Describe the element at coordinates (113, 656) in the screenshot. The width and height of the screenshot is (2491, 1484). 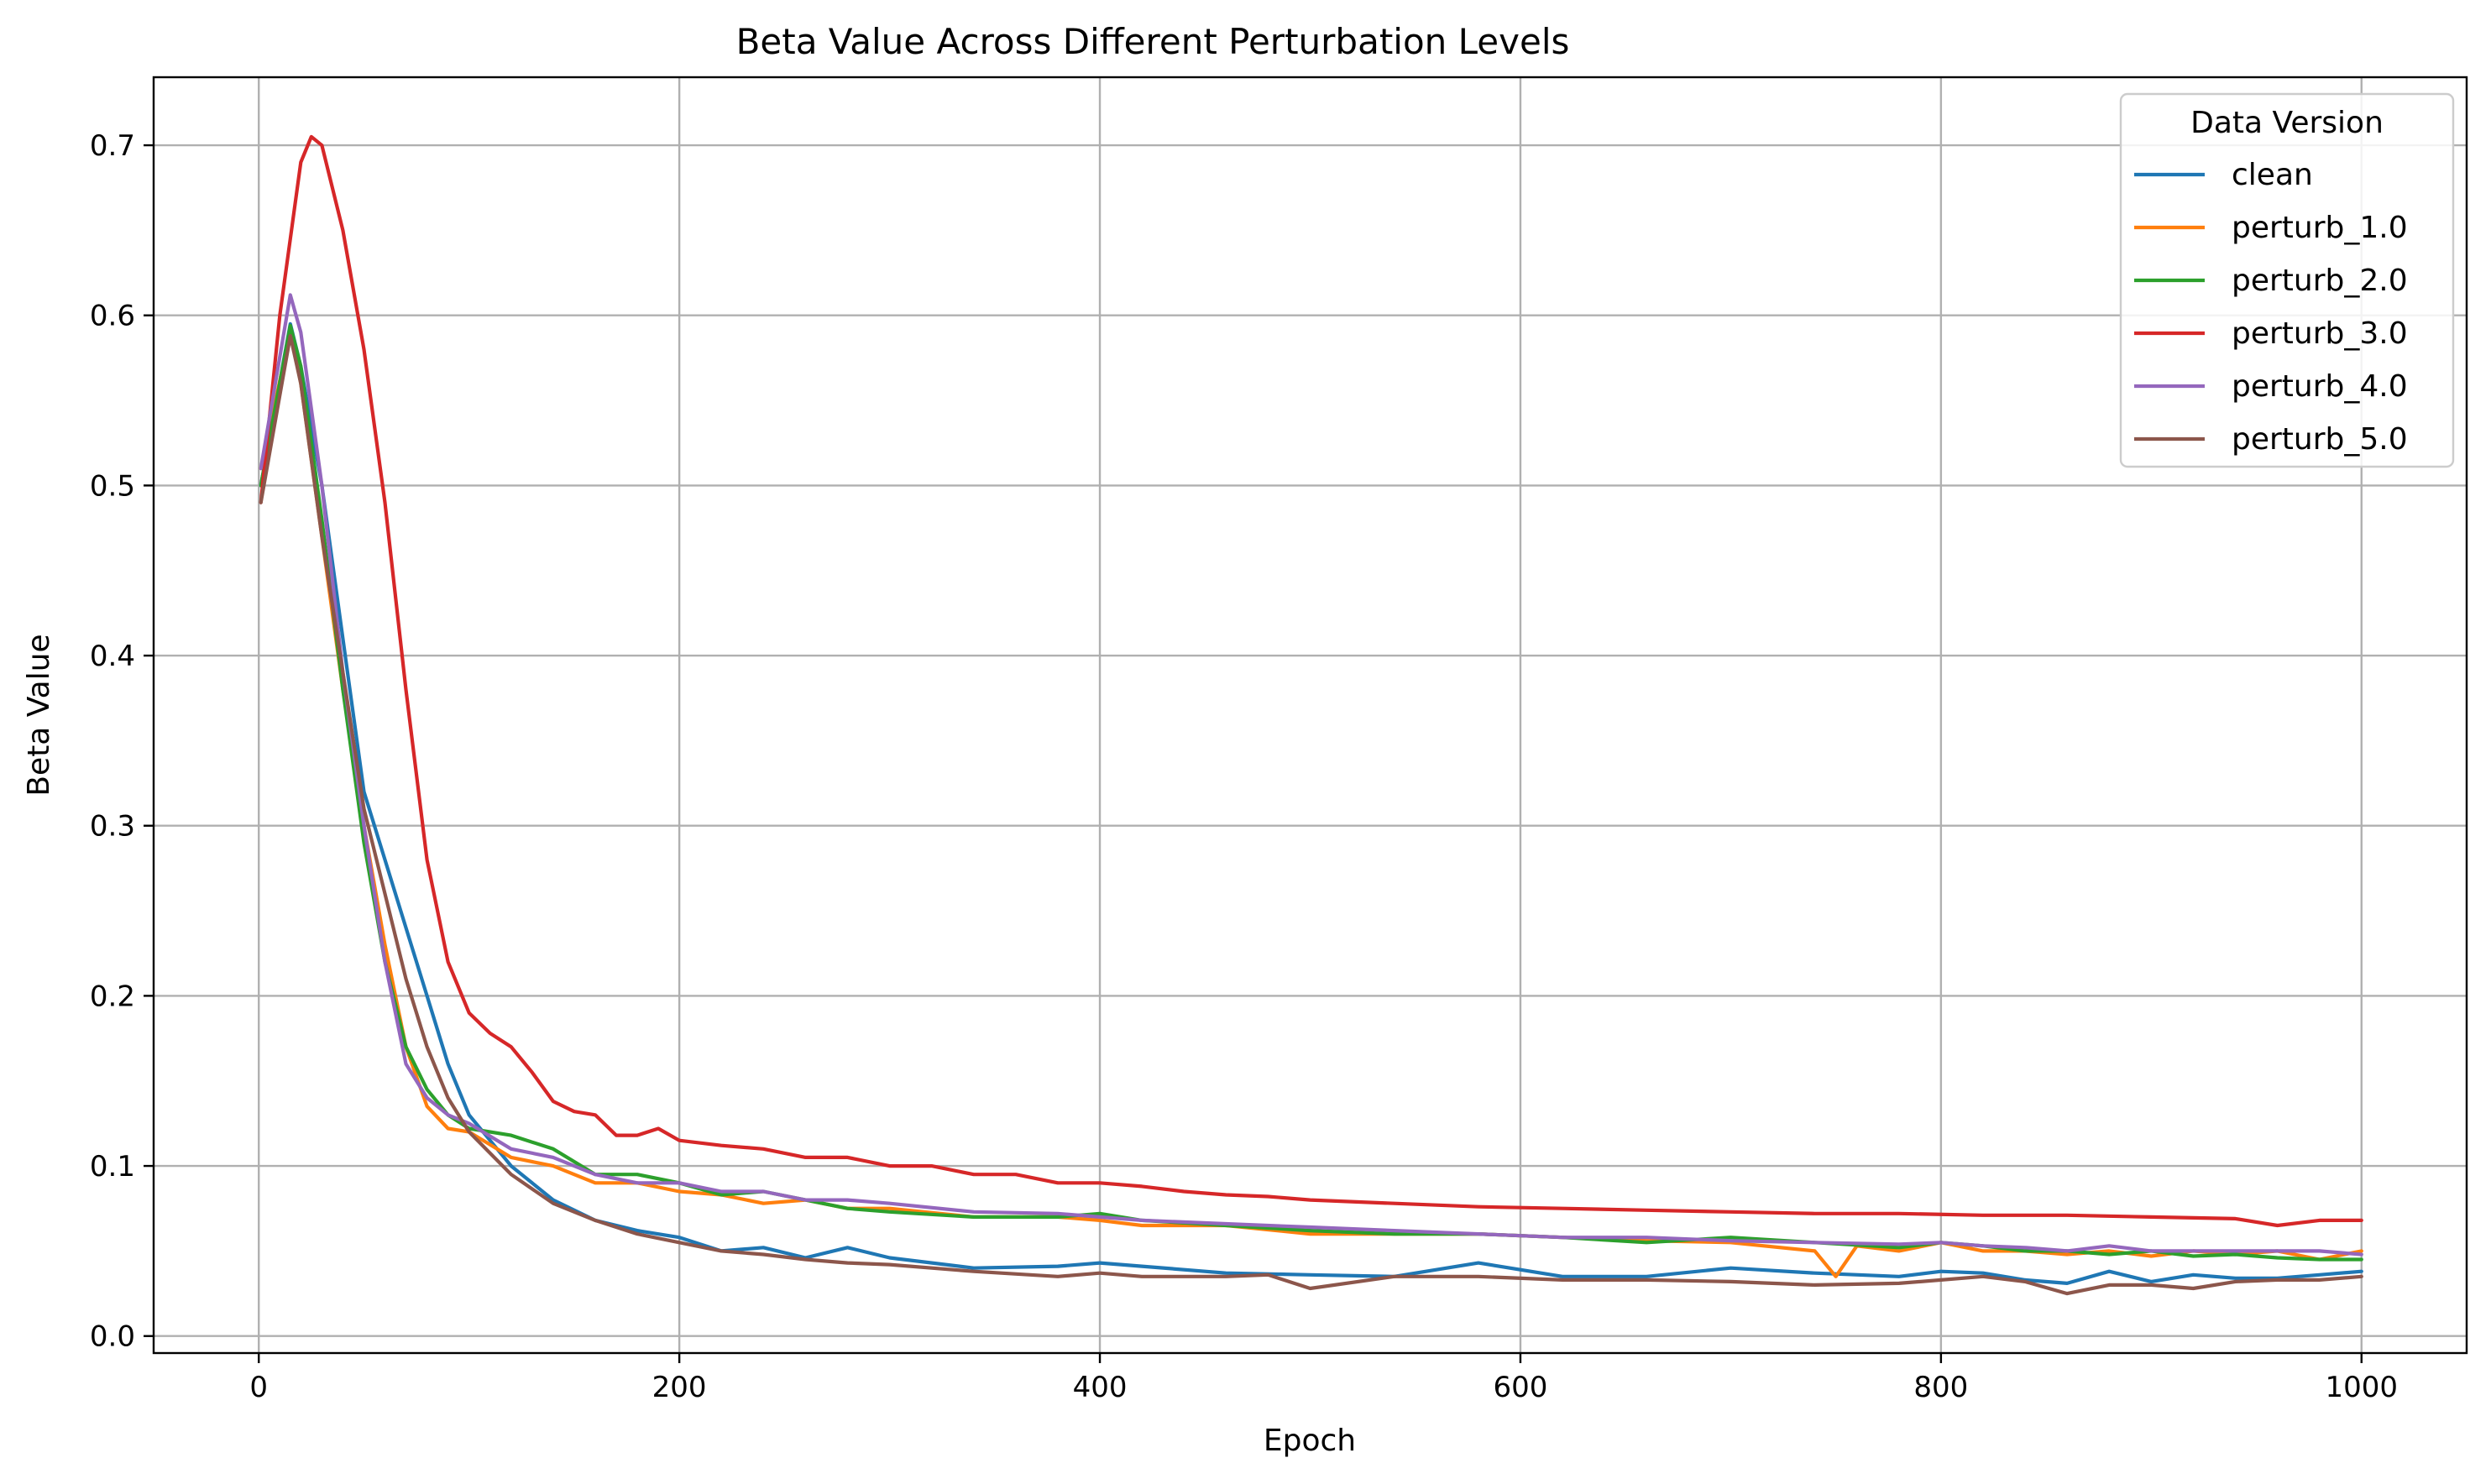
I see `y-tick-label: 0.4` at that location.